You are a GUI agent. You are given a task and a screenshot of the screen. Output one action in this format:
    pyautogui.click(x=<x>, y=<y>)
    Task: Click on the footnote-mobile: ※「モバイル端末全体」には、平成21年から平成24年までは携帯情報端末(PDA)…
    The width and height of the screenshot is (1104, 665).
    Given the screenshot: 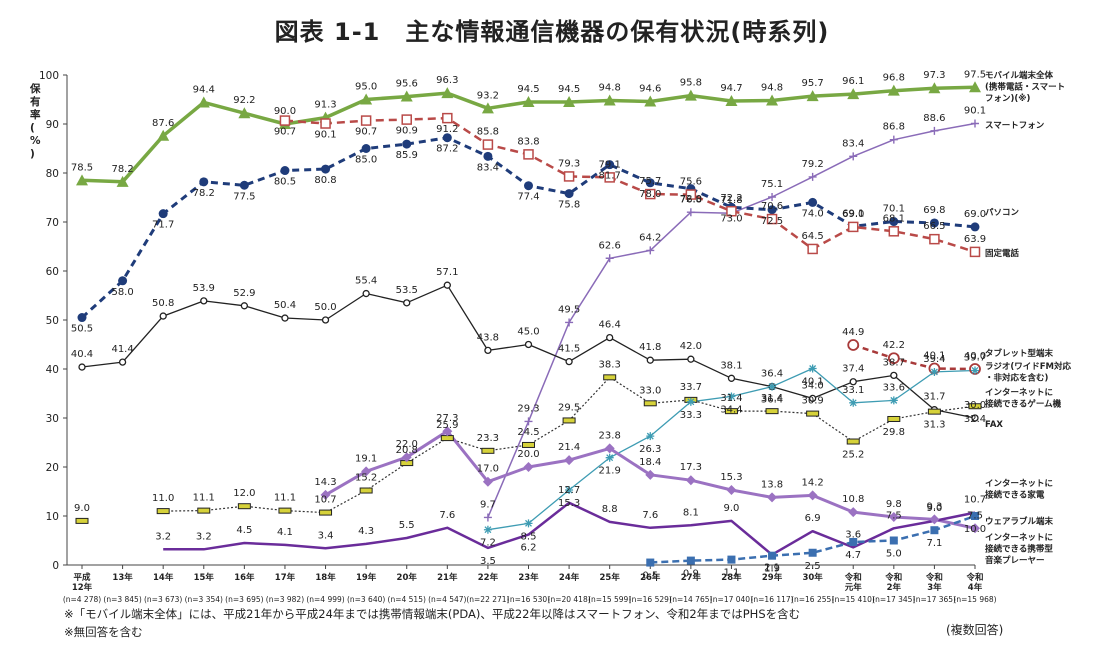 What is the action you would take?
    pyautogui.click(x=432, y=614)
    